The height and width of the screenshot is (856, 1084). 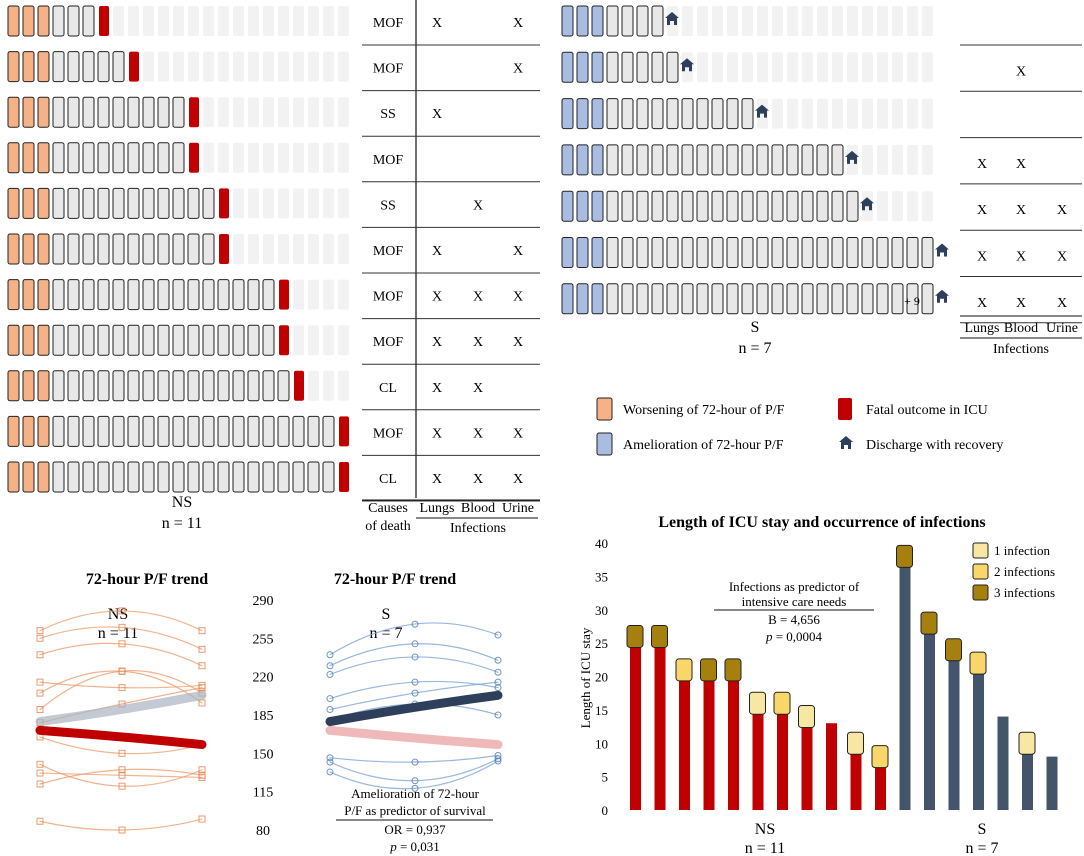 I want to click on trend-ns-plot, so click(x=121, y=720).